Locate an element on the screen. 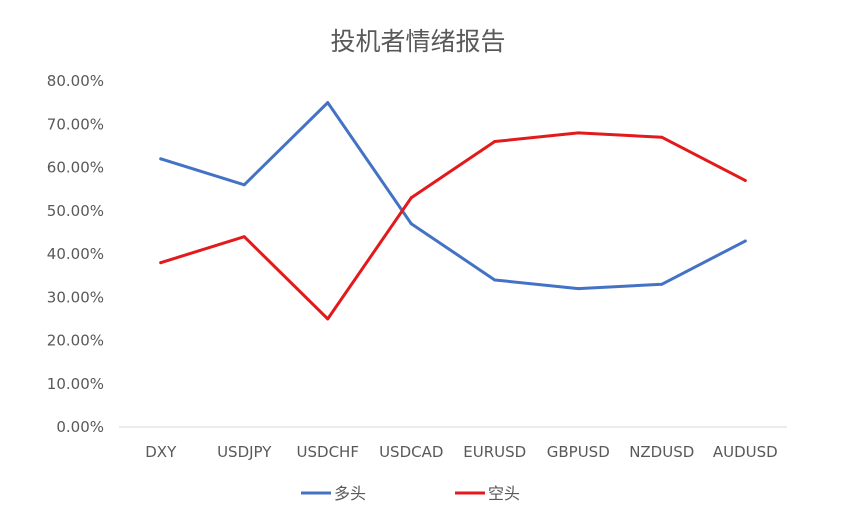  y-tick-label: 0.00% is located at coordinates (80, 427).